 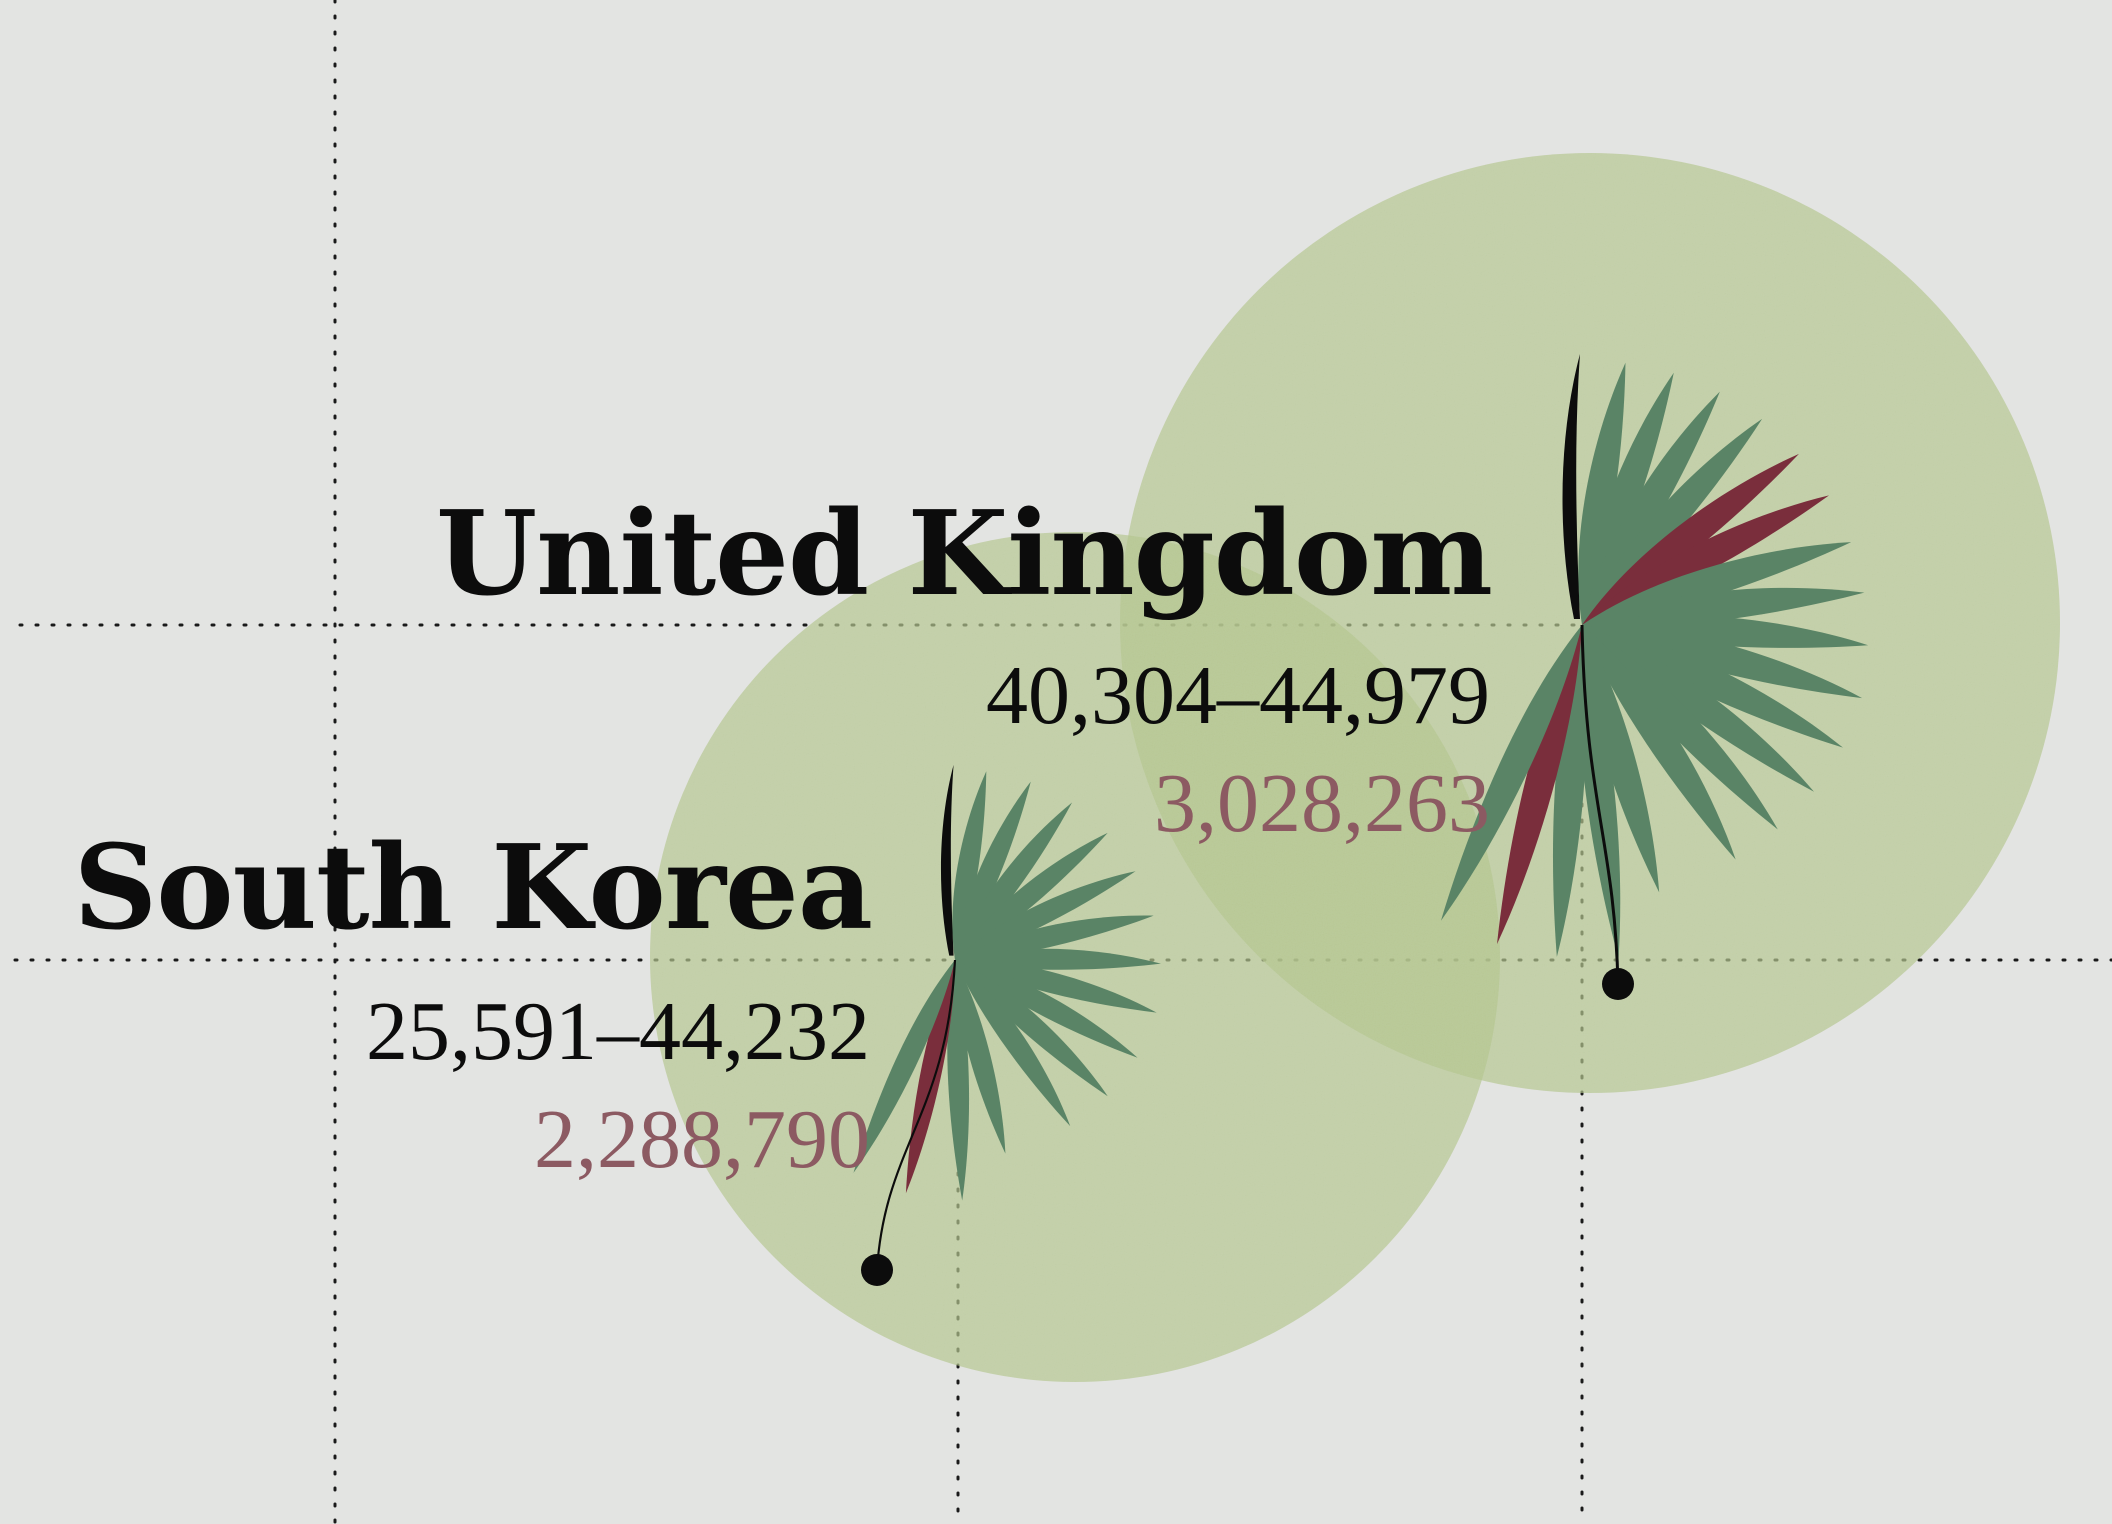 I want to click on uk-glyph, so click(x=1654, y=669).